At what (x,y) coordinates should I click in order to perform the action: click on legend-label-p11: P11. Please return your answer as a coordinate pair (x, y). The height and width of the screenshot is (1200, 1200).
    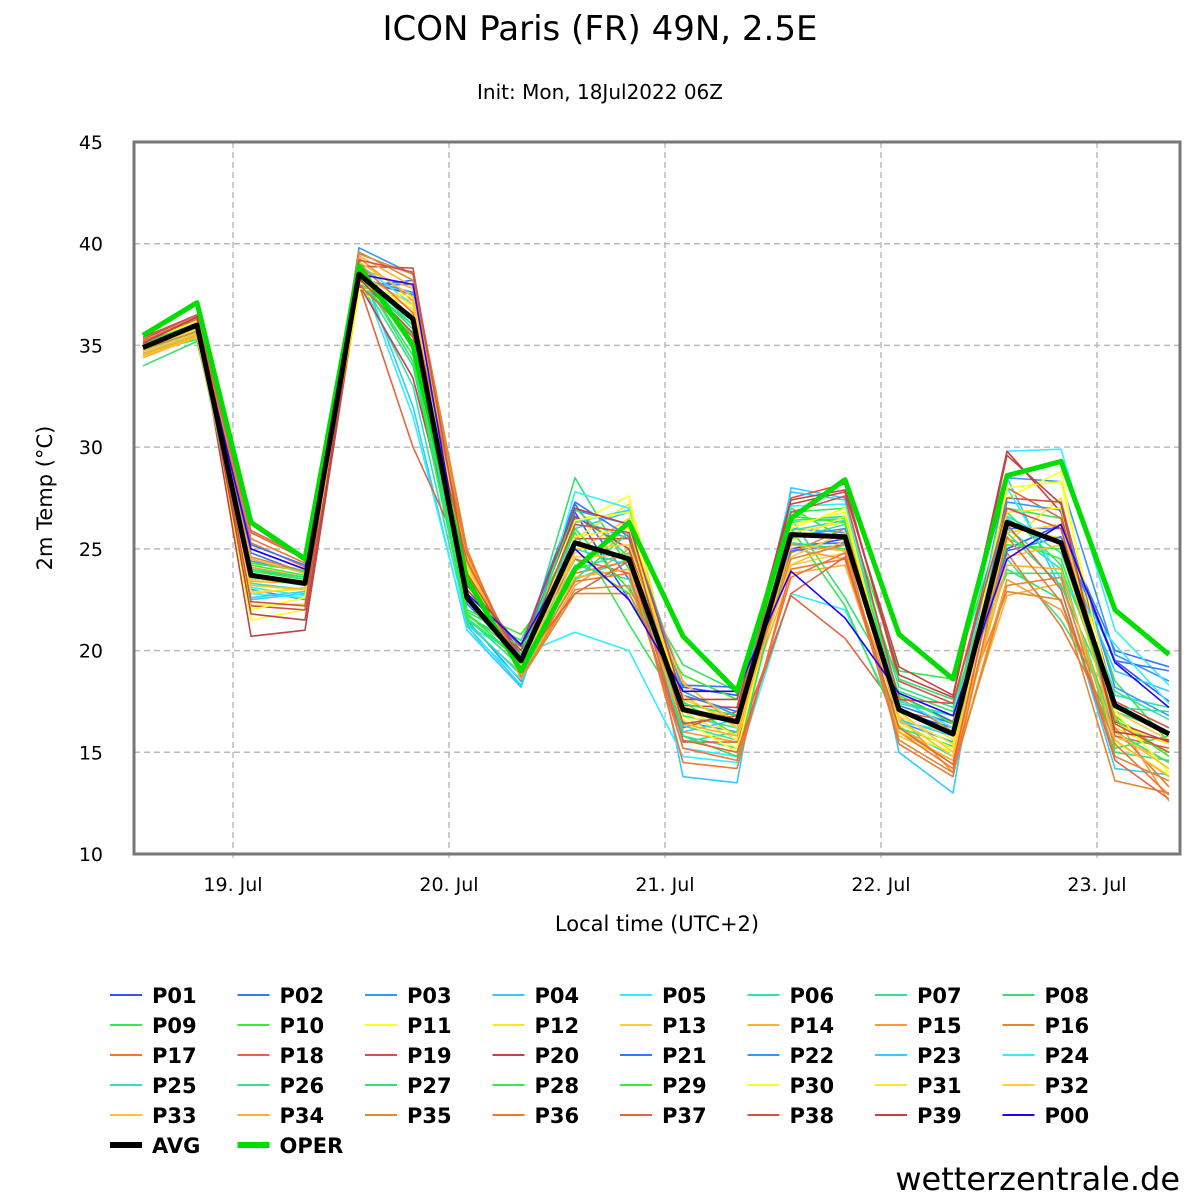
    Looking at the image, I should click on (429, 1026).